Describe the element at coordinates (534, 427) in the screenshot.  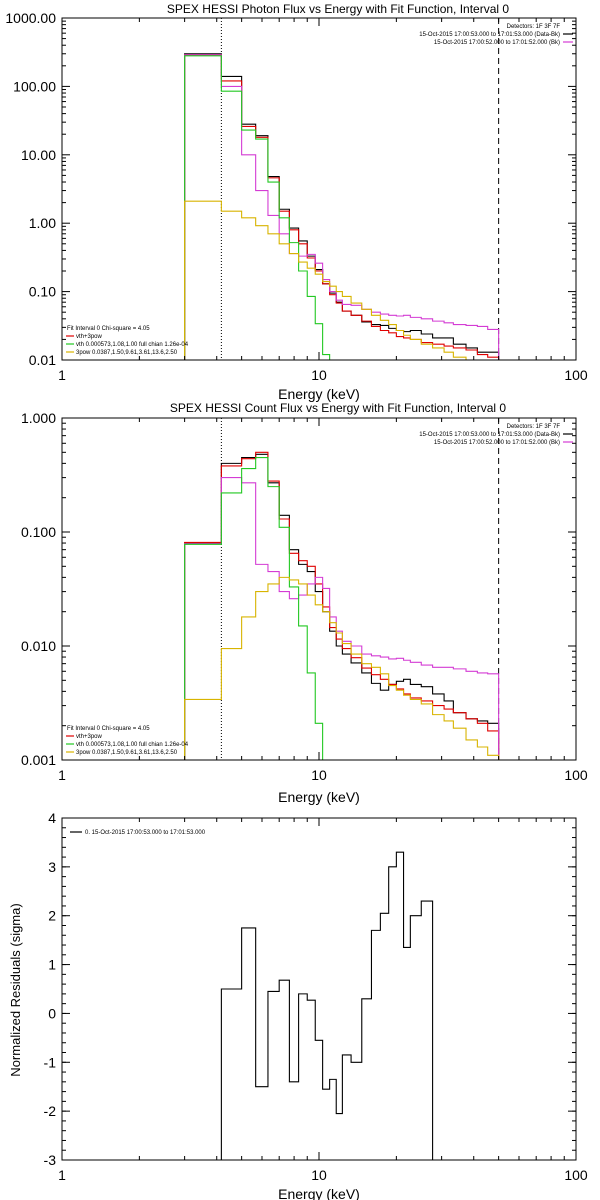
I see `count-flux-legend-top-text: Detectors: 1F 3F 7F` at that location.